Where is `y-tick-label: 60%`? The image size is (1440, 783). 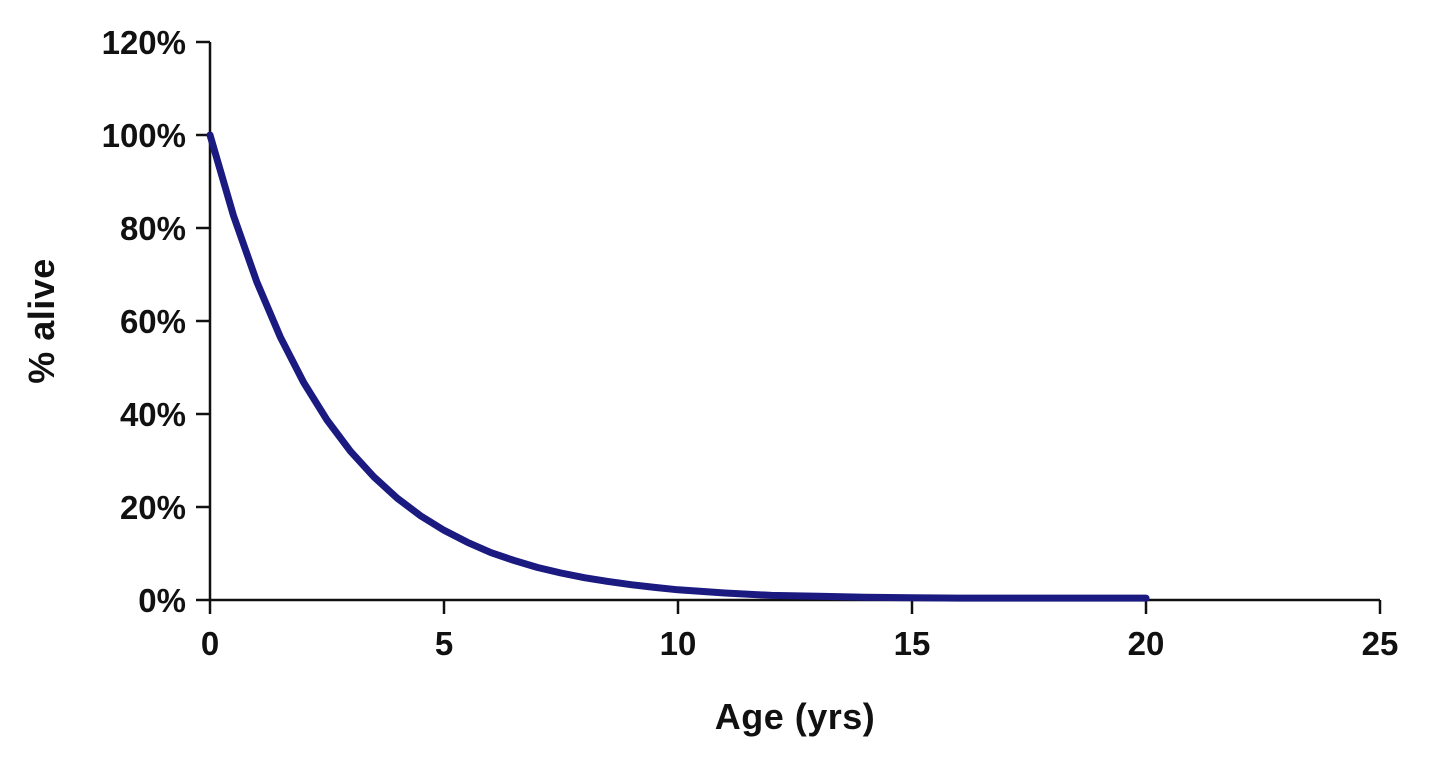 y-tick-label: 60% is located at coordinates (153, 321).